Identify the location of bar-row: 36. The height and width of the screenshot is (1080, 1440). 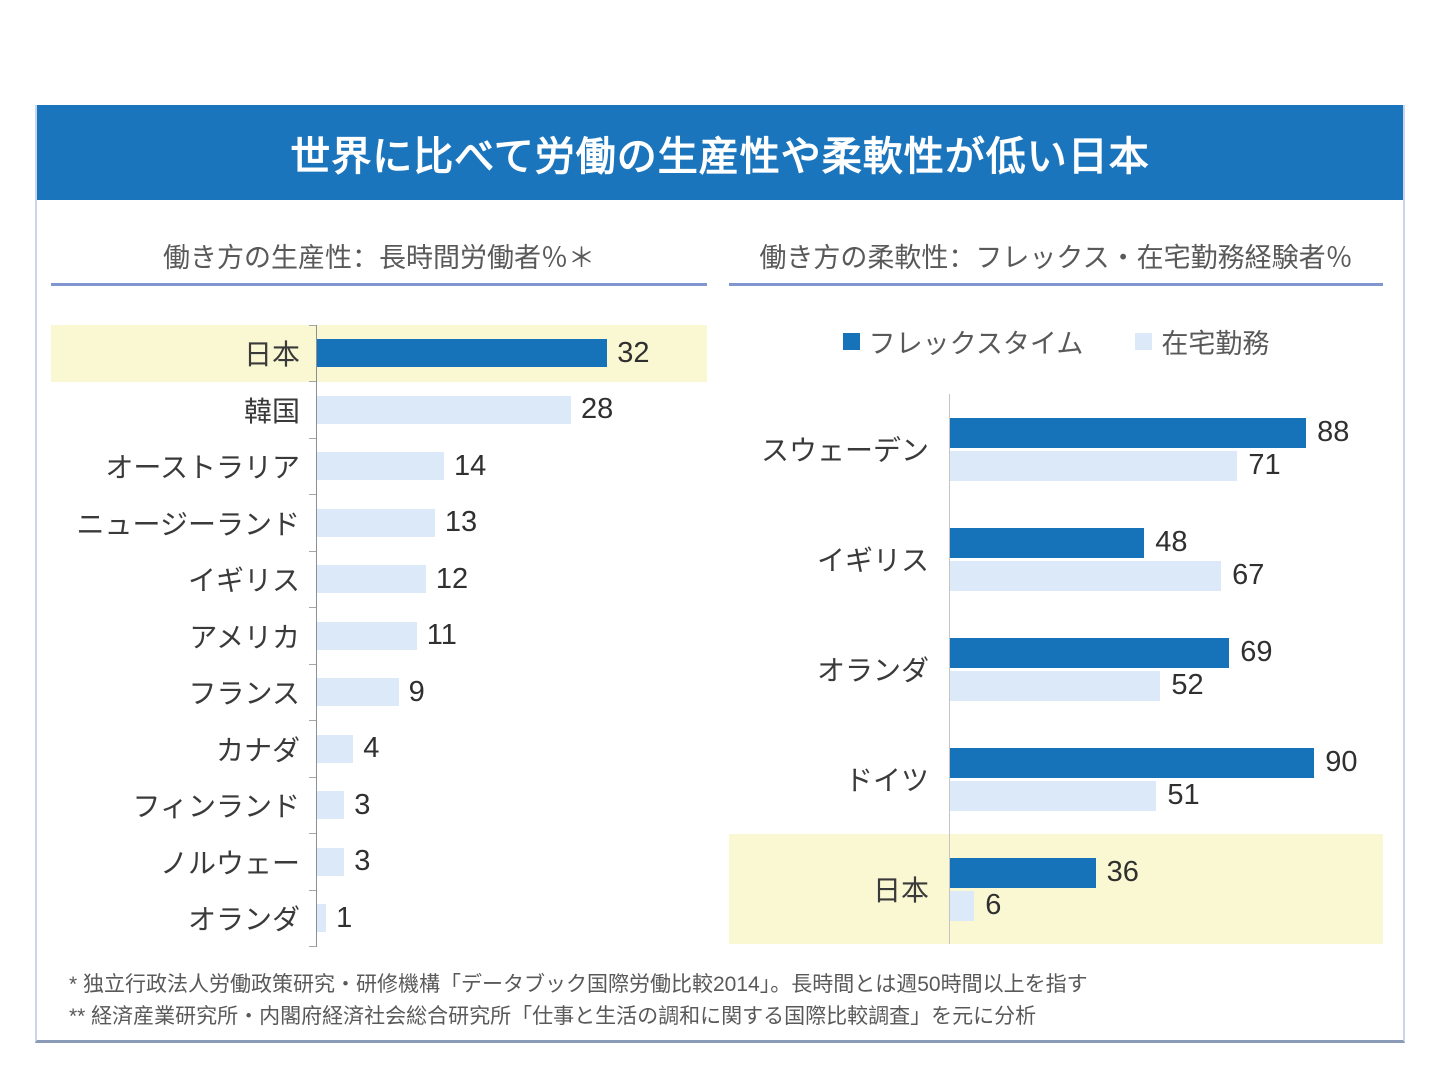
(1166, 872).